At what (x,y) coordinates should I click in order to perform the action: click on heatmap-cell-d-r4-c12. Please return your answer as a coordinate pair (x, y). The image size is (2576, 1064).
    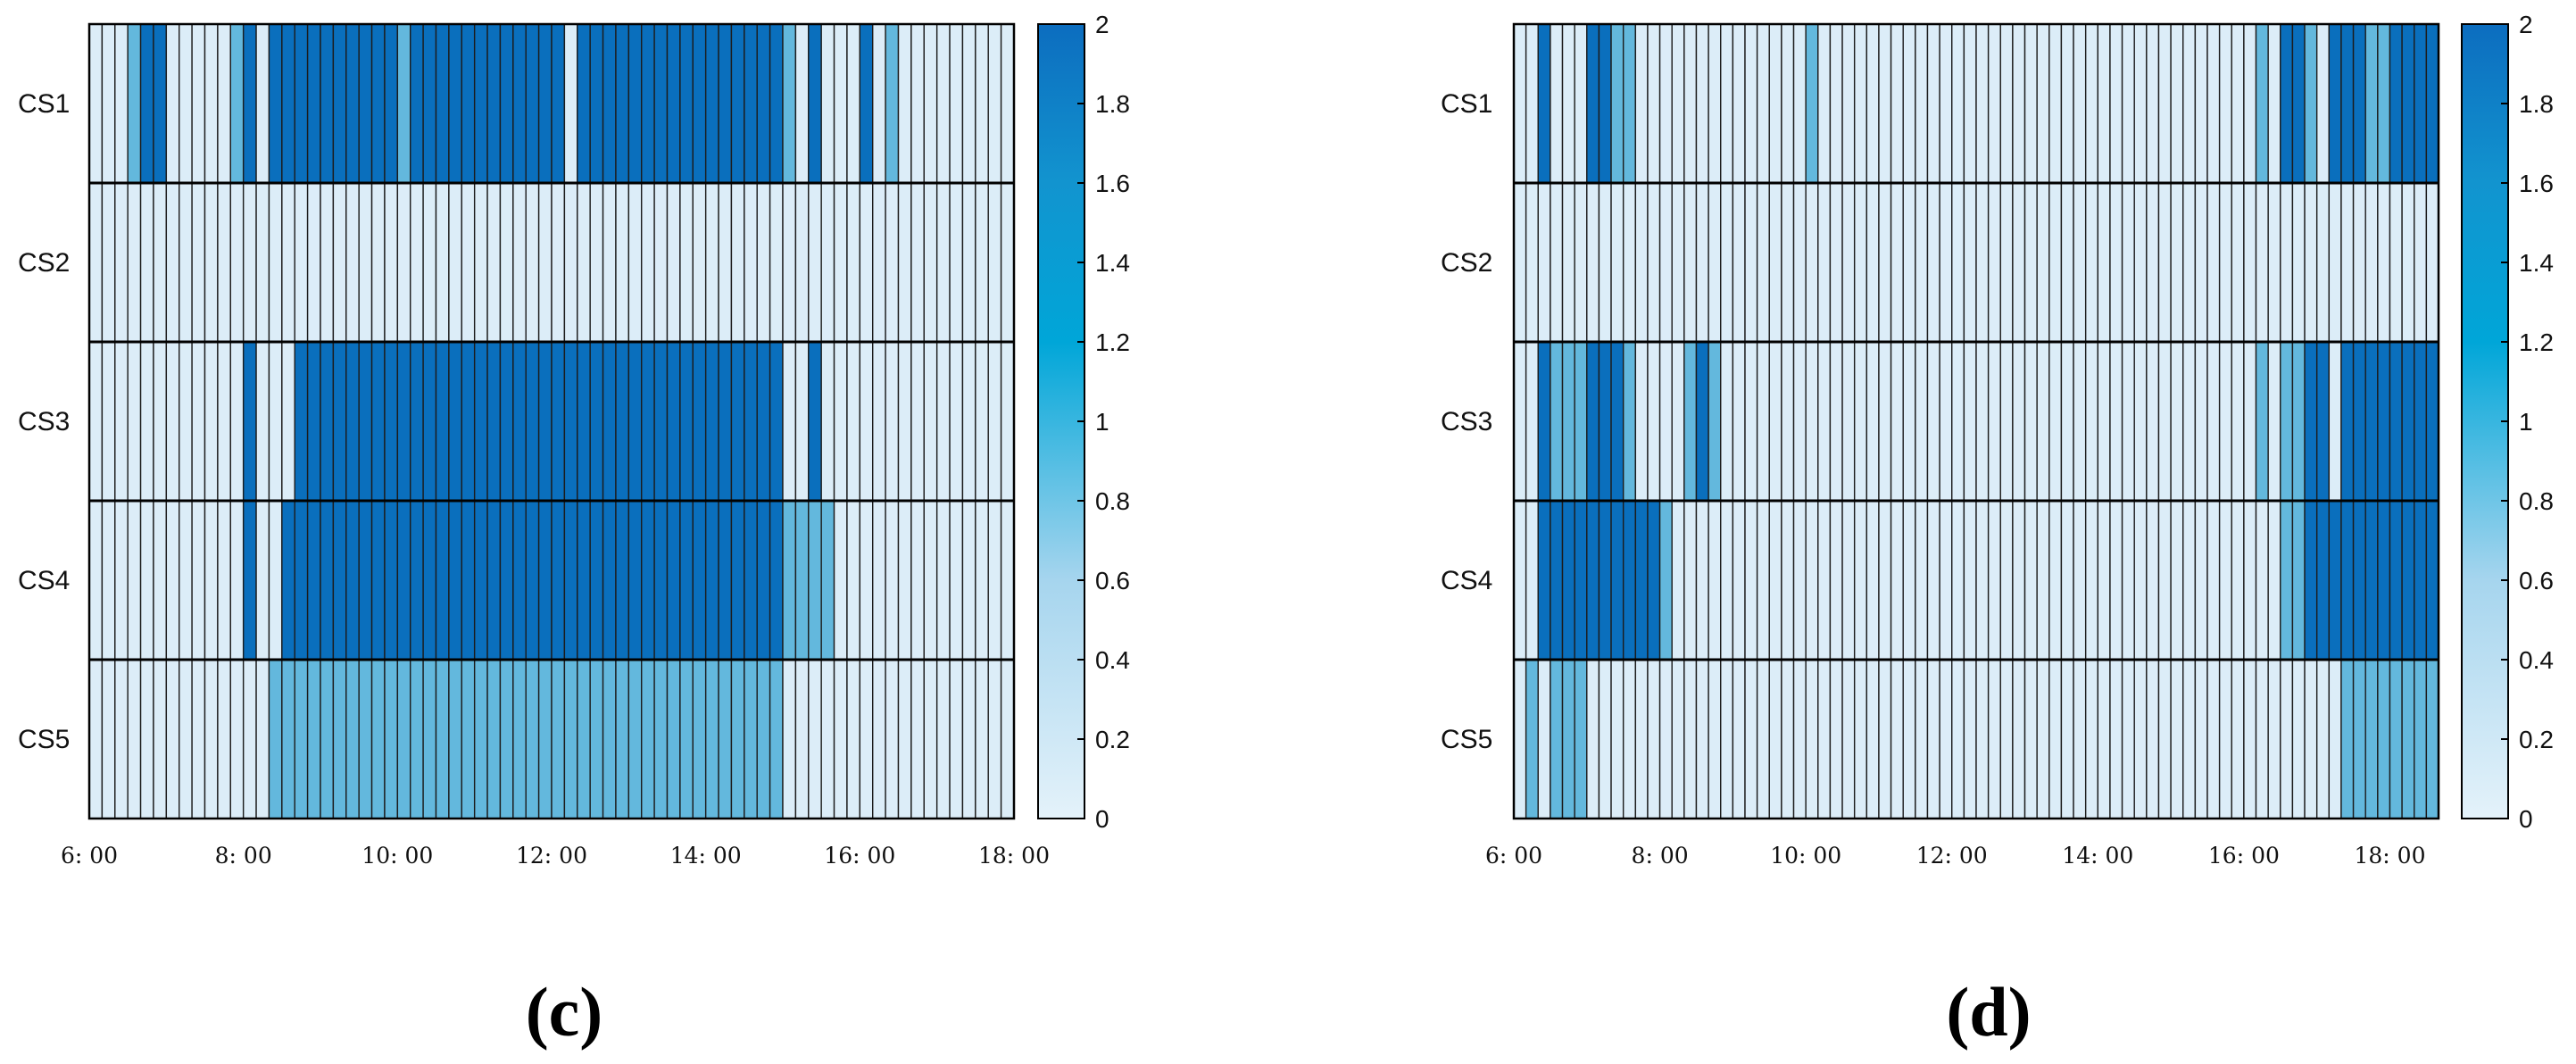
    Looking at the image, I should click on (1665, 739).